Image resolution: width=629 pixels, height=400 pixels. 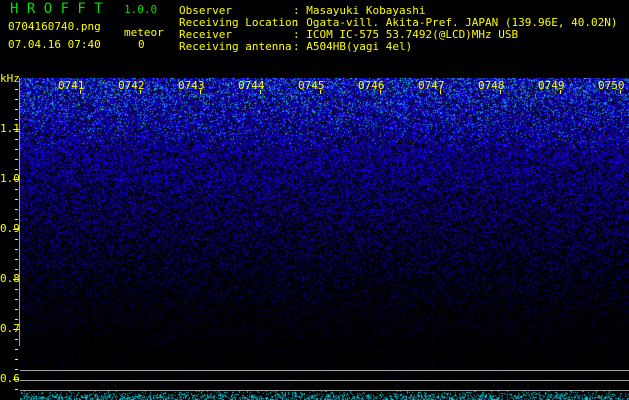 I want to click on time-label: 0746, so click(x=371, y=85).